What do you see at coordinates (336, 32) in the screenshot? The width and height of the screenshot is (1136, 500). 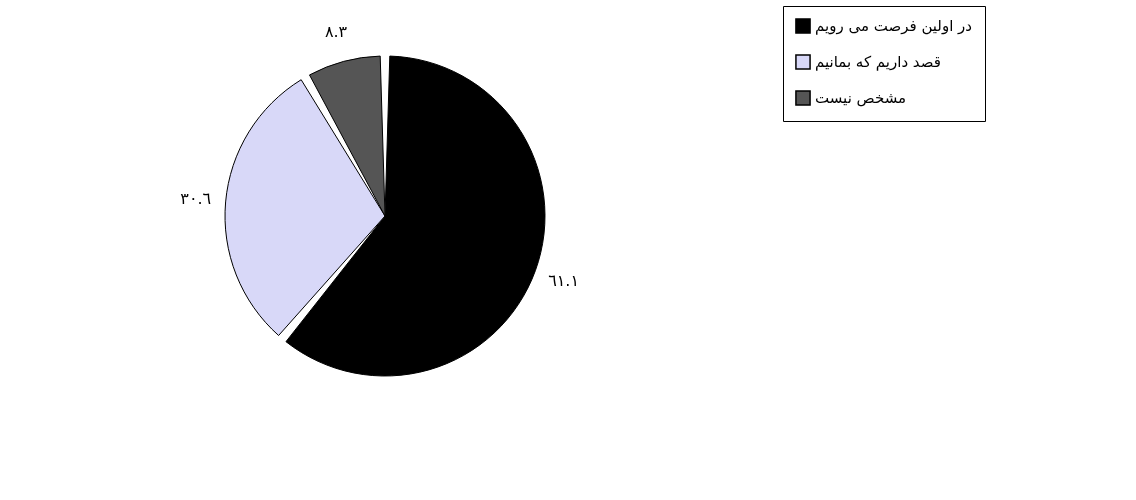 I see `data-label: ٨.٣` at bounding box center [336, 32].